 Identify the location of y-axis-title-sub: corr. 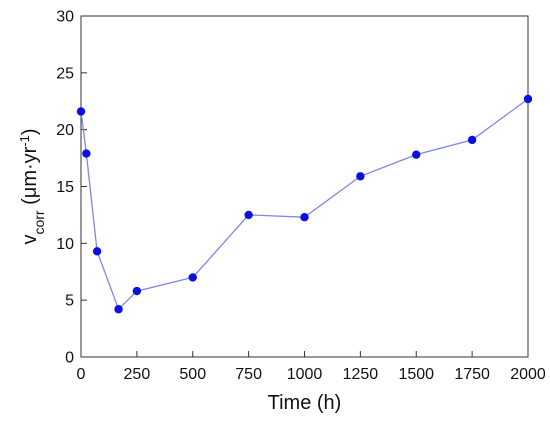
(39, 222).